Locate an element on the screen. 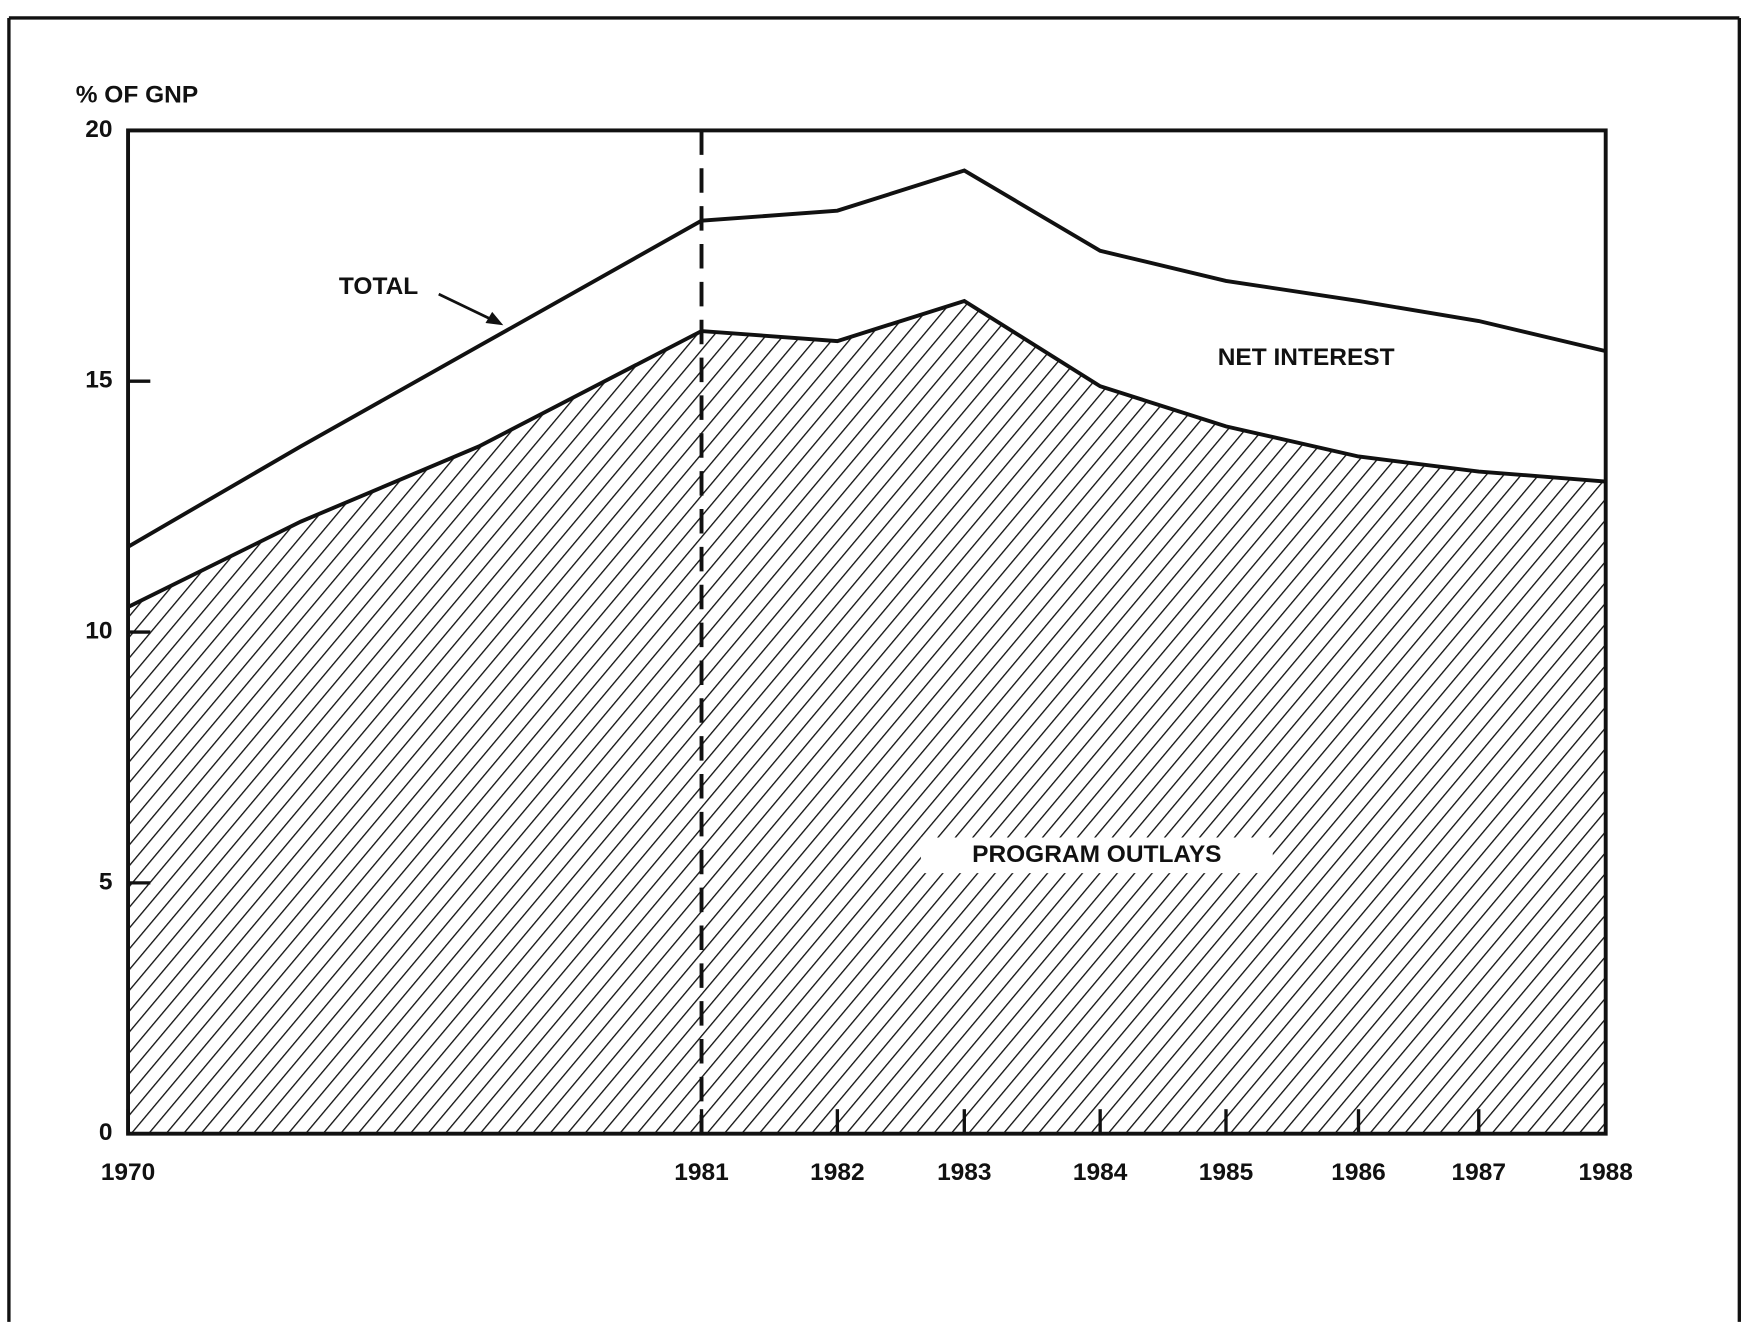 This screenshot has height=1327, width=1746. x-tick-label: 1984 is located at coordinates (1100, 1172).